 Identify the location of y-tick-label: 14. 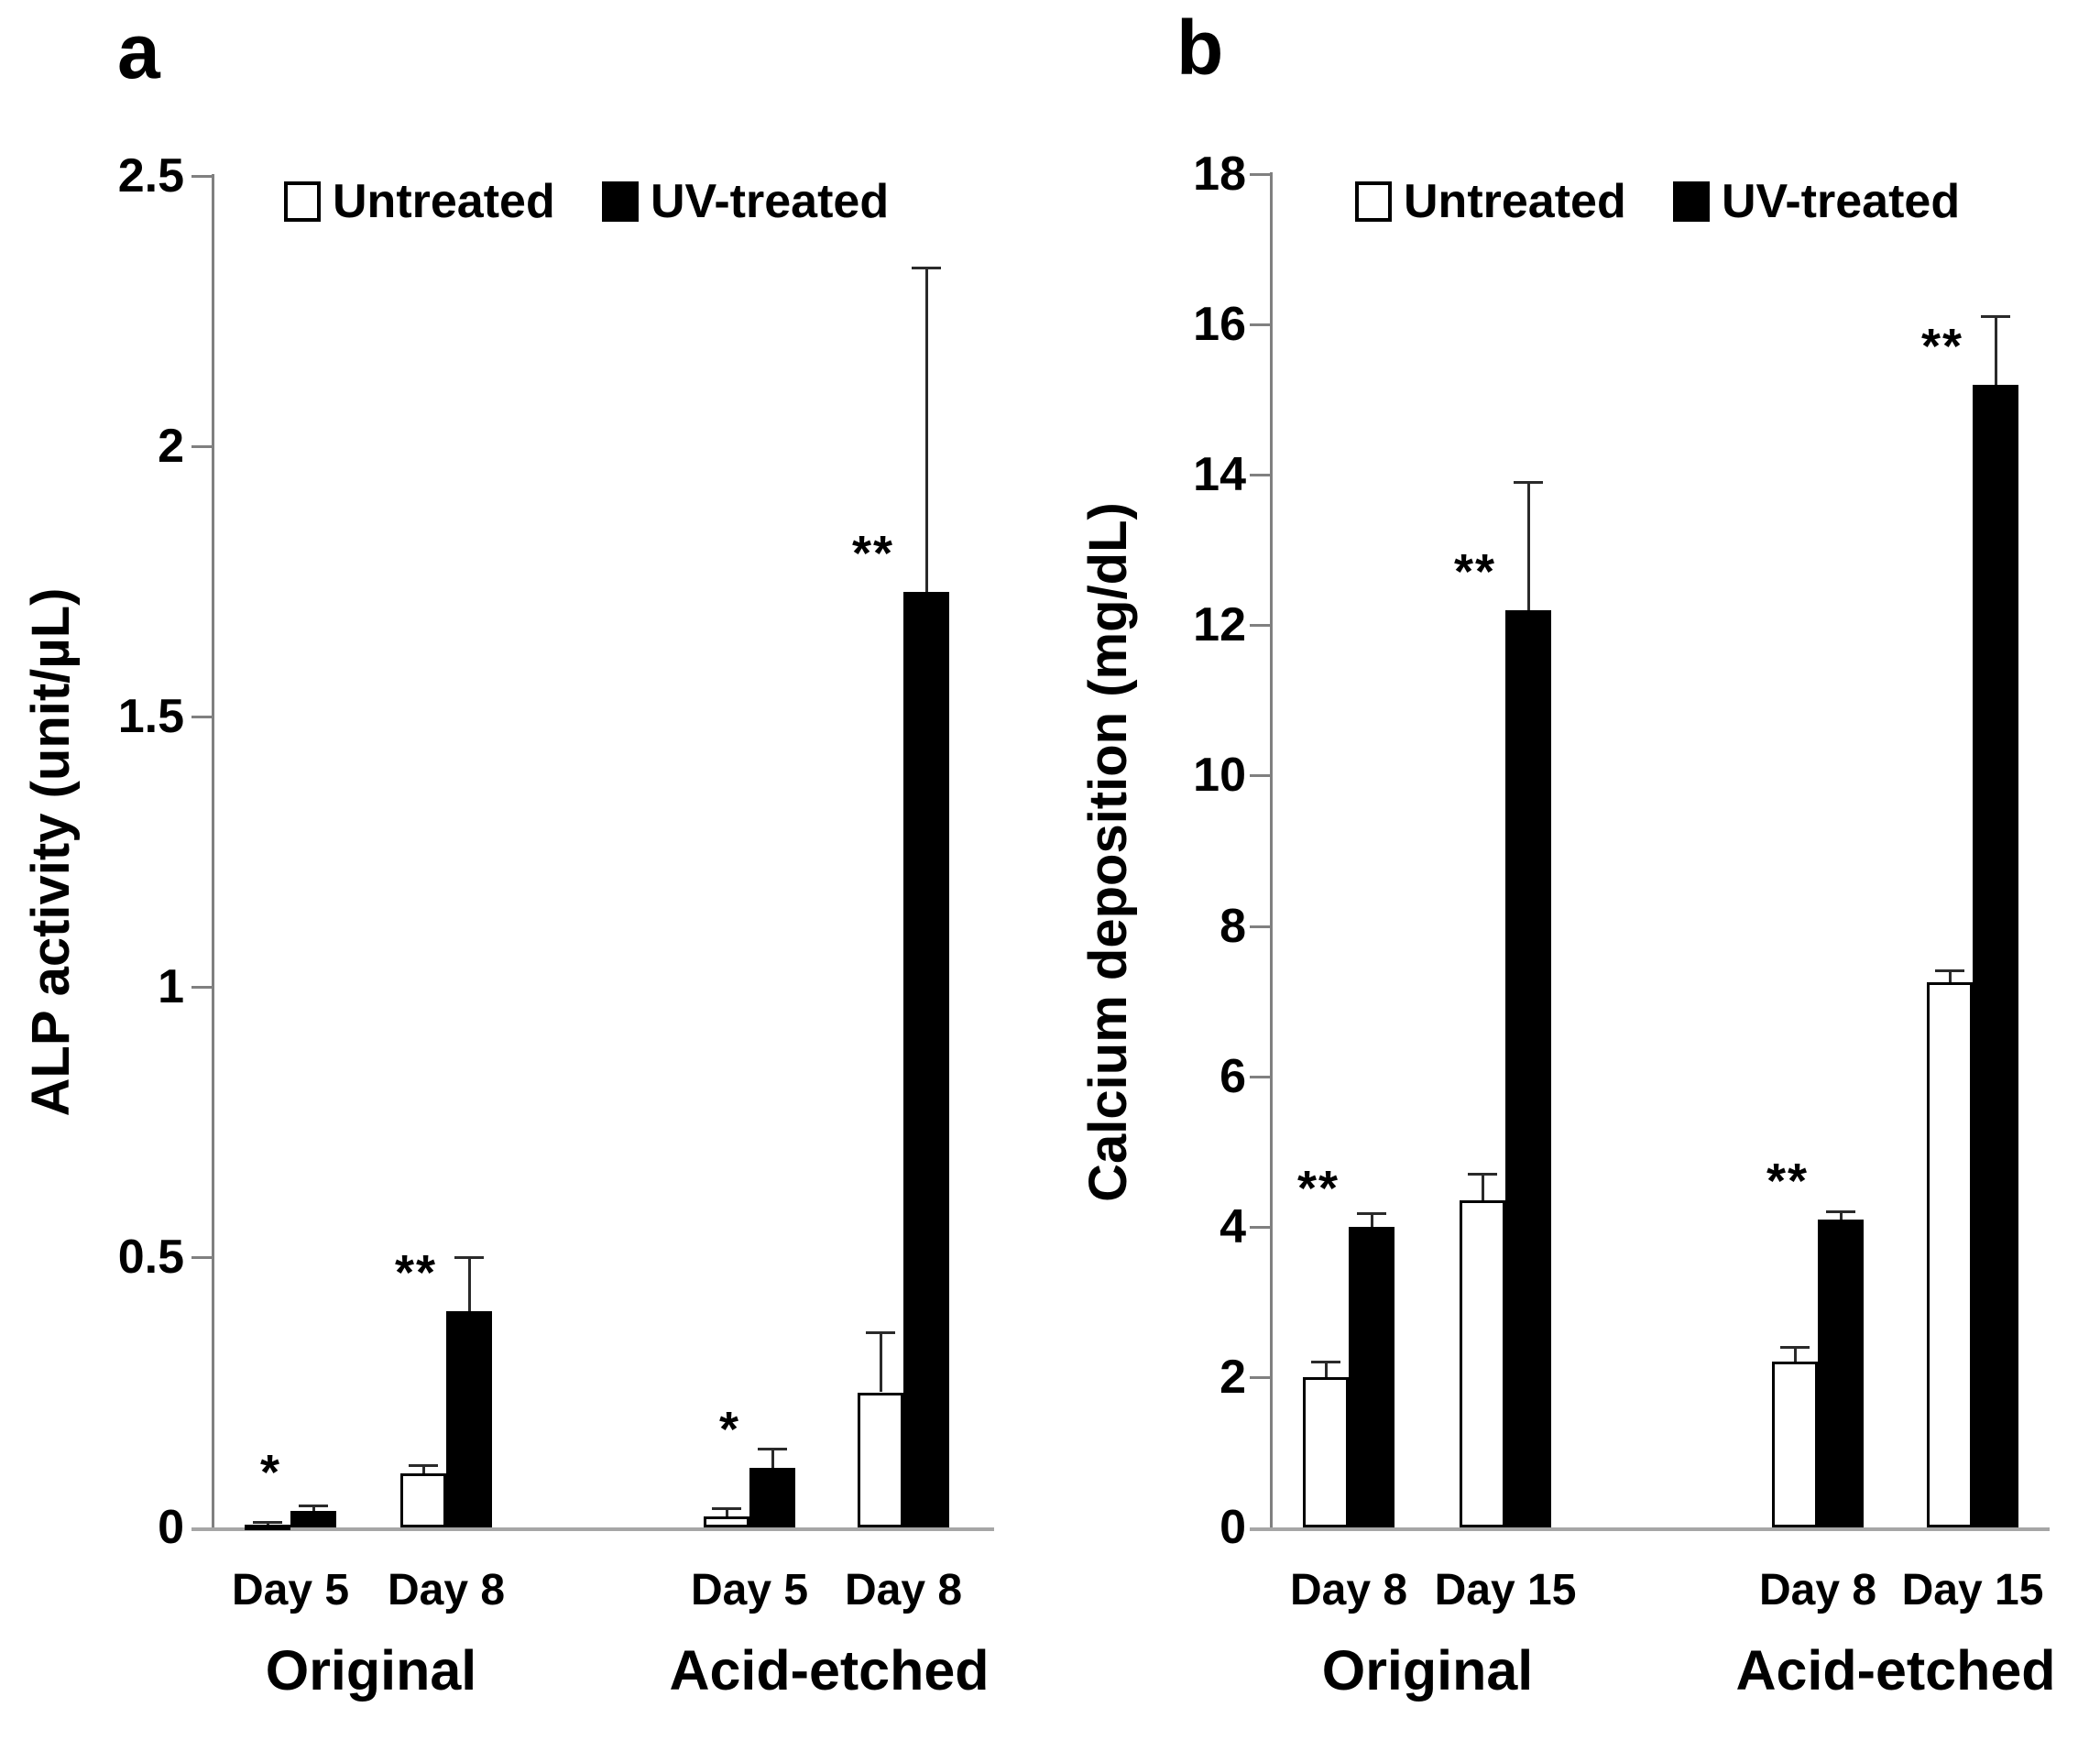
(1219, 475).